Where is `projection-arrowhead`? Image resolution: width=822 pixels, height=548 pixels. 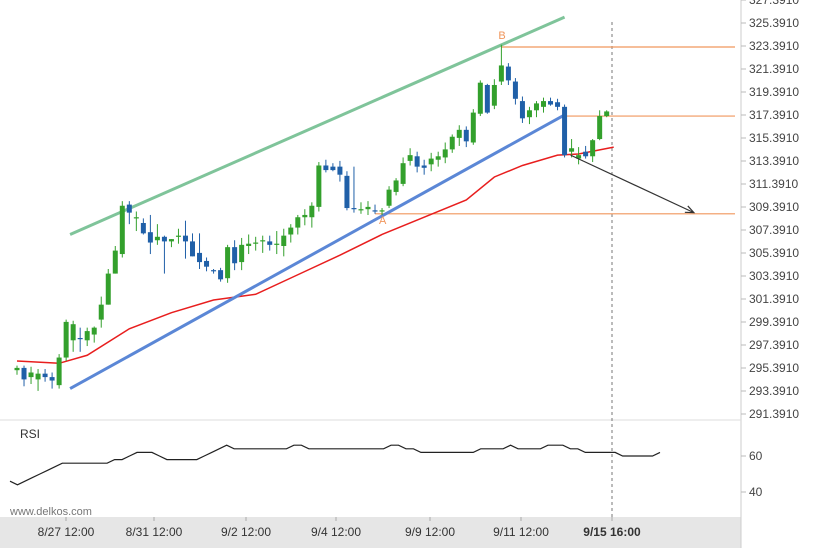 projection-arrowhead is located at coordinates (690, 209).